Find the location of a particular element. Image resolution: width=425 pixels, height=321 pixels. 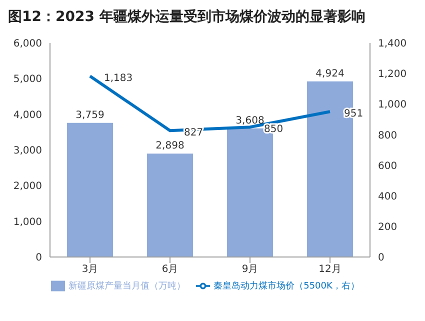

legend-label: 新疆原煤产量当月值（万吨） is located at coordinates (127, 286).